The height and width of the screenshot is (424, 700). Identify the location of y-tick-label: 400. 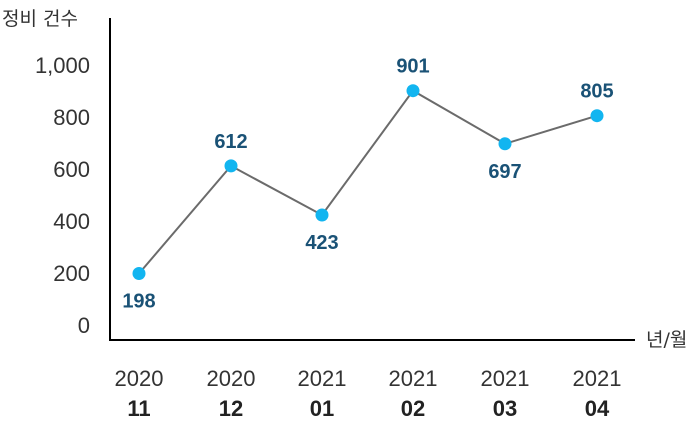
(71, 221).